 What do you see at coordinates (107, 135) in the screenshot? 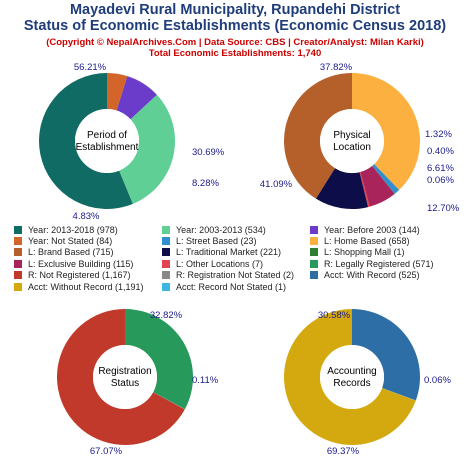
I see `center-label: Period of` at bounding box center [107, 135].